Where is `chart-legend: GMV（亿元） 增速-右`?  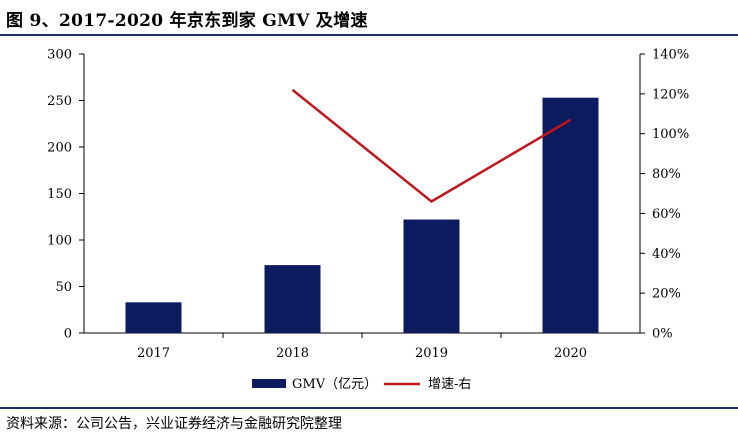
chart-legend: GMV（亿元） 增速-右 is located at coordinates (361, 384).